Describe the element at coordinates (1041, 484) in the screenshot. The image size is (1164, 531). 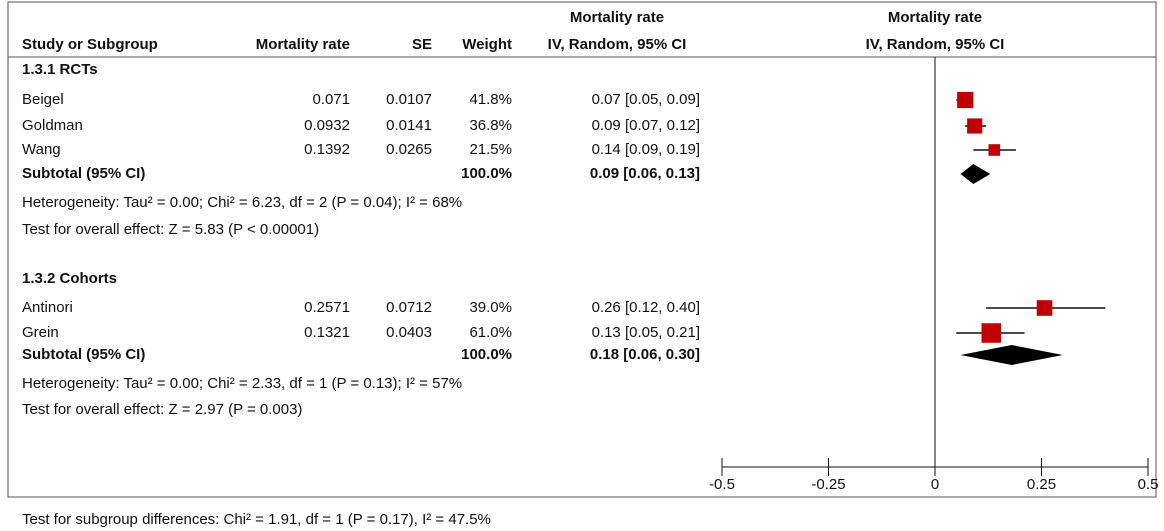
I see `x-tick-label: 0.25` at that location.